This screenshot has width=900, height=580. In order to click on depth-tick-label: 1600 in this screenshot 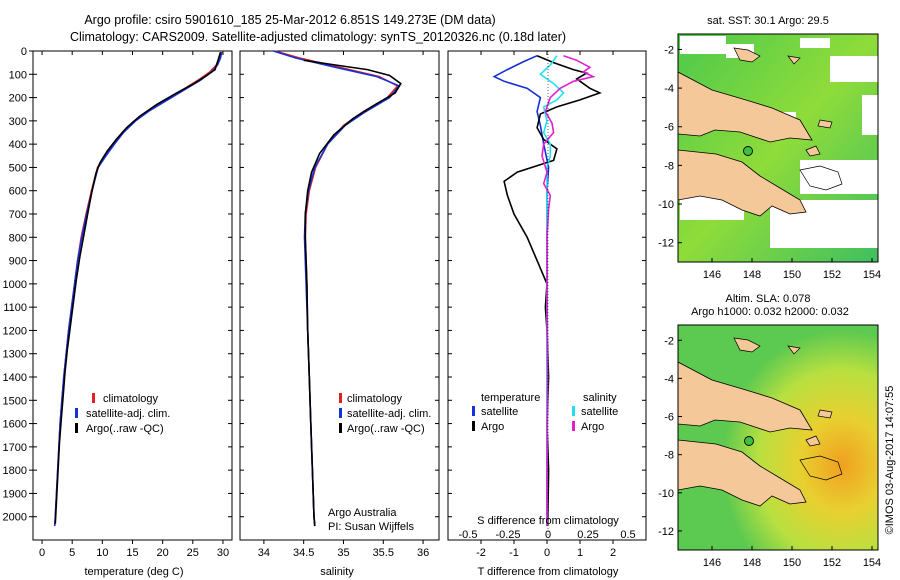, I will do `click(15, 425)`.